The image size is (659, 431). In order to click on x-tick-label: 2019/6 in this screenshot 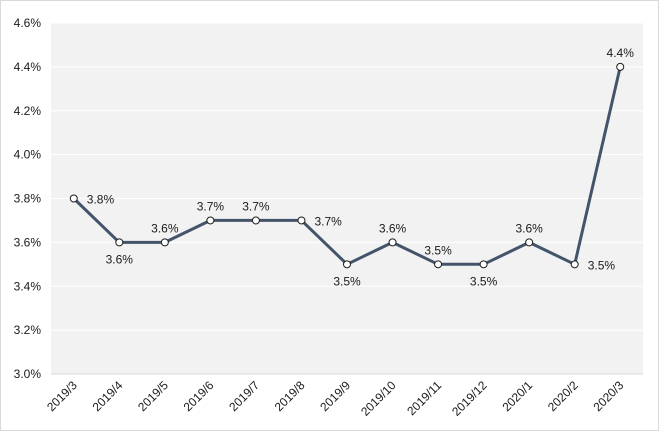, I will do `click(199, 396)`.